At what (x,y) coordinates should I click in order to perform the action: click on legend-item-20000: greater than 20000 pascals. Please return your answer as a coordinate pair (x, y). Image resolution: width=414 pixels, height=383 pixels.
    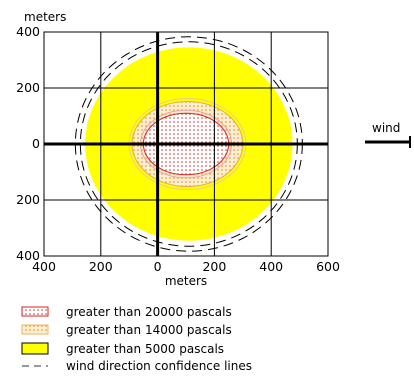
    Looking at the image, I should click on (126, 312).